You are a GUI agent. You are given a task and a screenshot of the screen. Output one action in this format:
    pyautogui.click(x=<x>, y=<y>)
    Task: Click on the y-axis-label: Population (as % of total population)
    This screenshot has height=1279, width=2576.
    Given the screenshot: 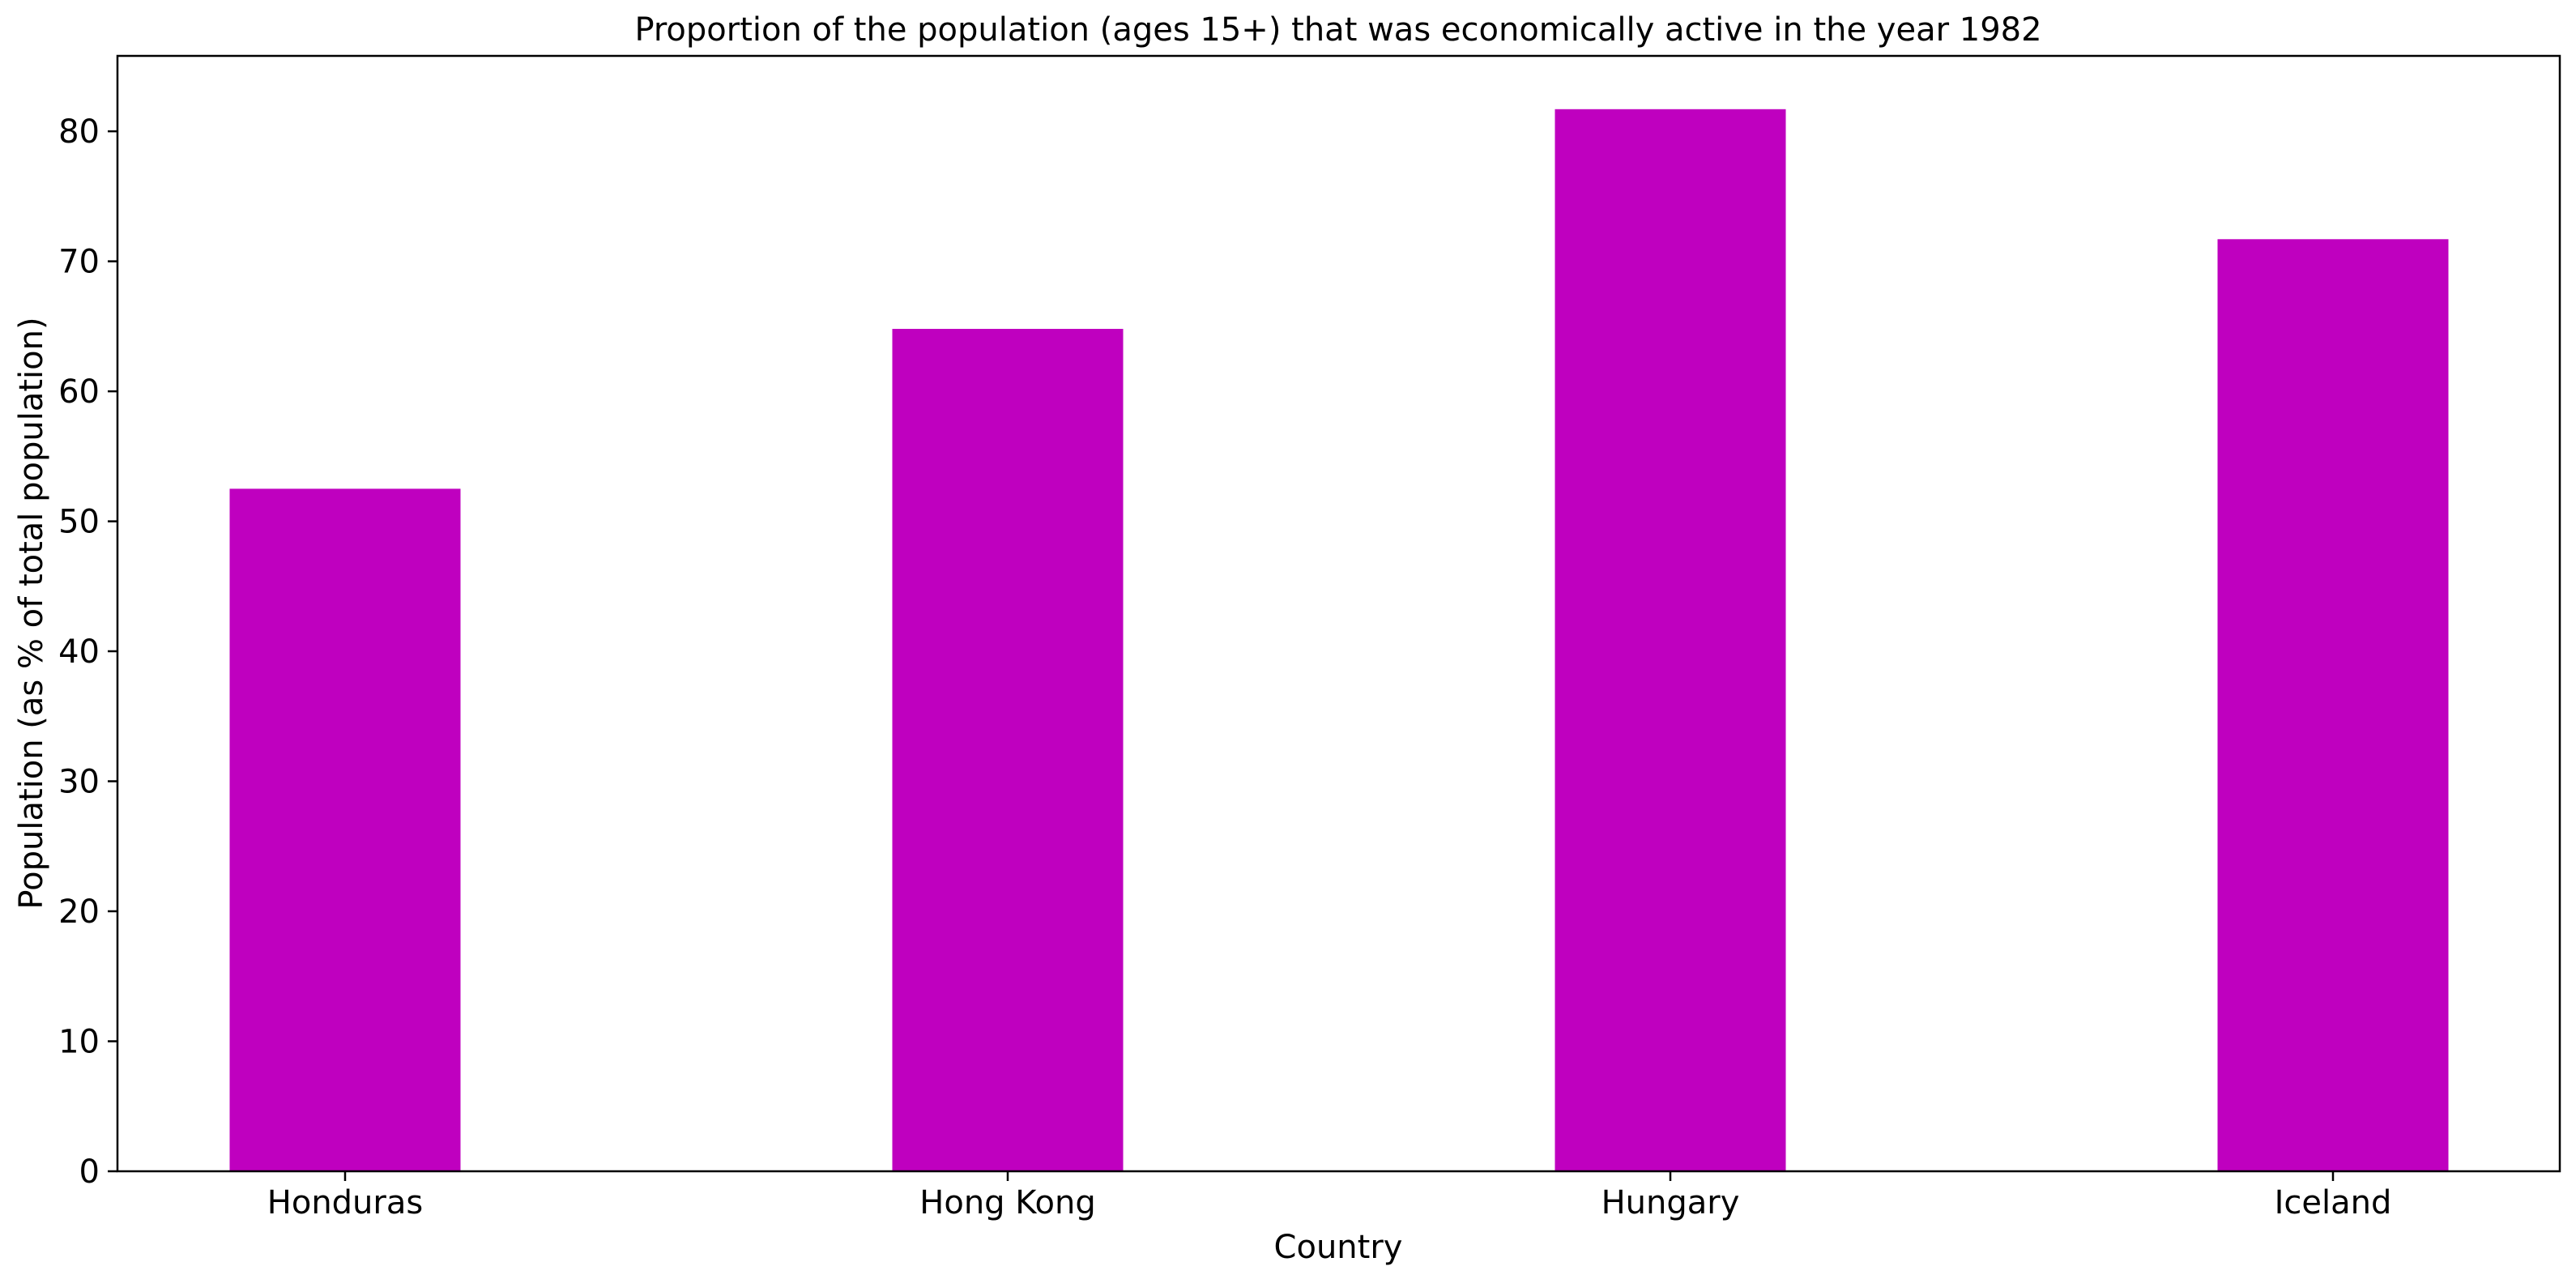 What is the action you would take?
    pyautogui.click(x=31, y=613)
    